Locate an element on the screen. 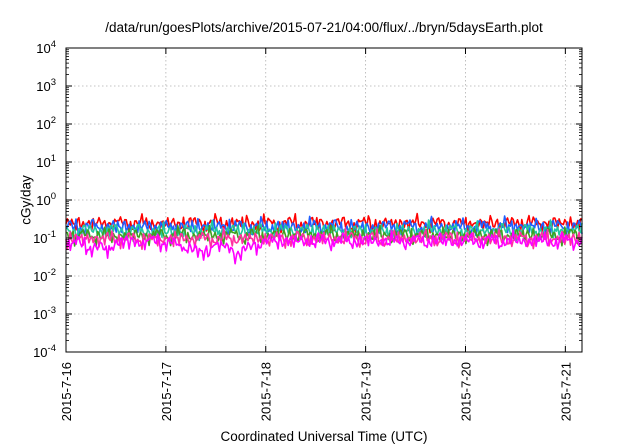  y-tick-label: 10⁻⁴ is located at coordinates (44, 351).